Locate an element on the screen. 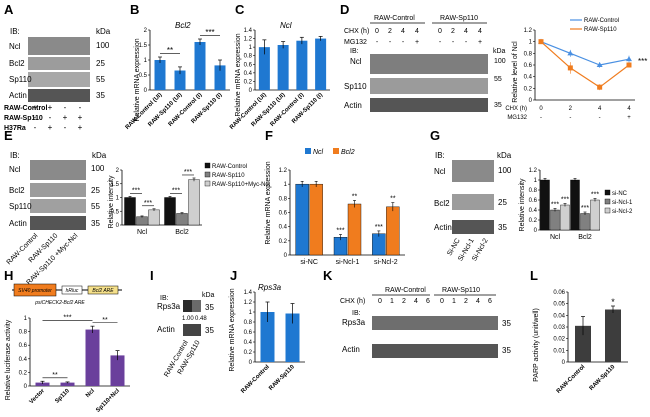 This screenshot has height=417, width=650. blot-name-actin: Actin is located at coordinates (18, 223).